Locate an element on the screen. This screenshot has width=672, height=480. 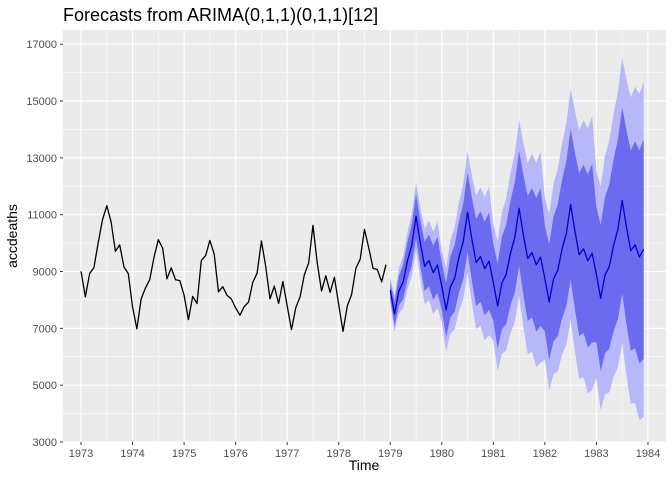
observed-line is located at coordinates (233, 269).